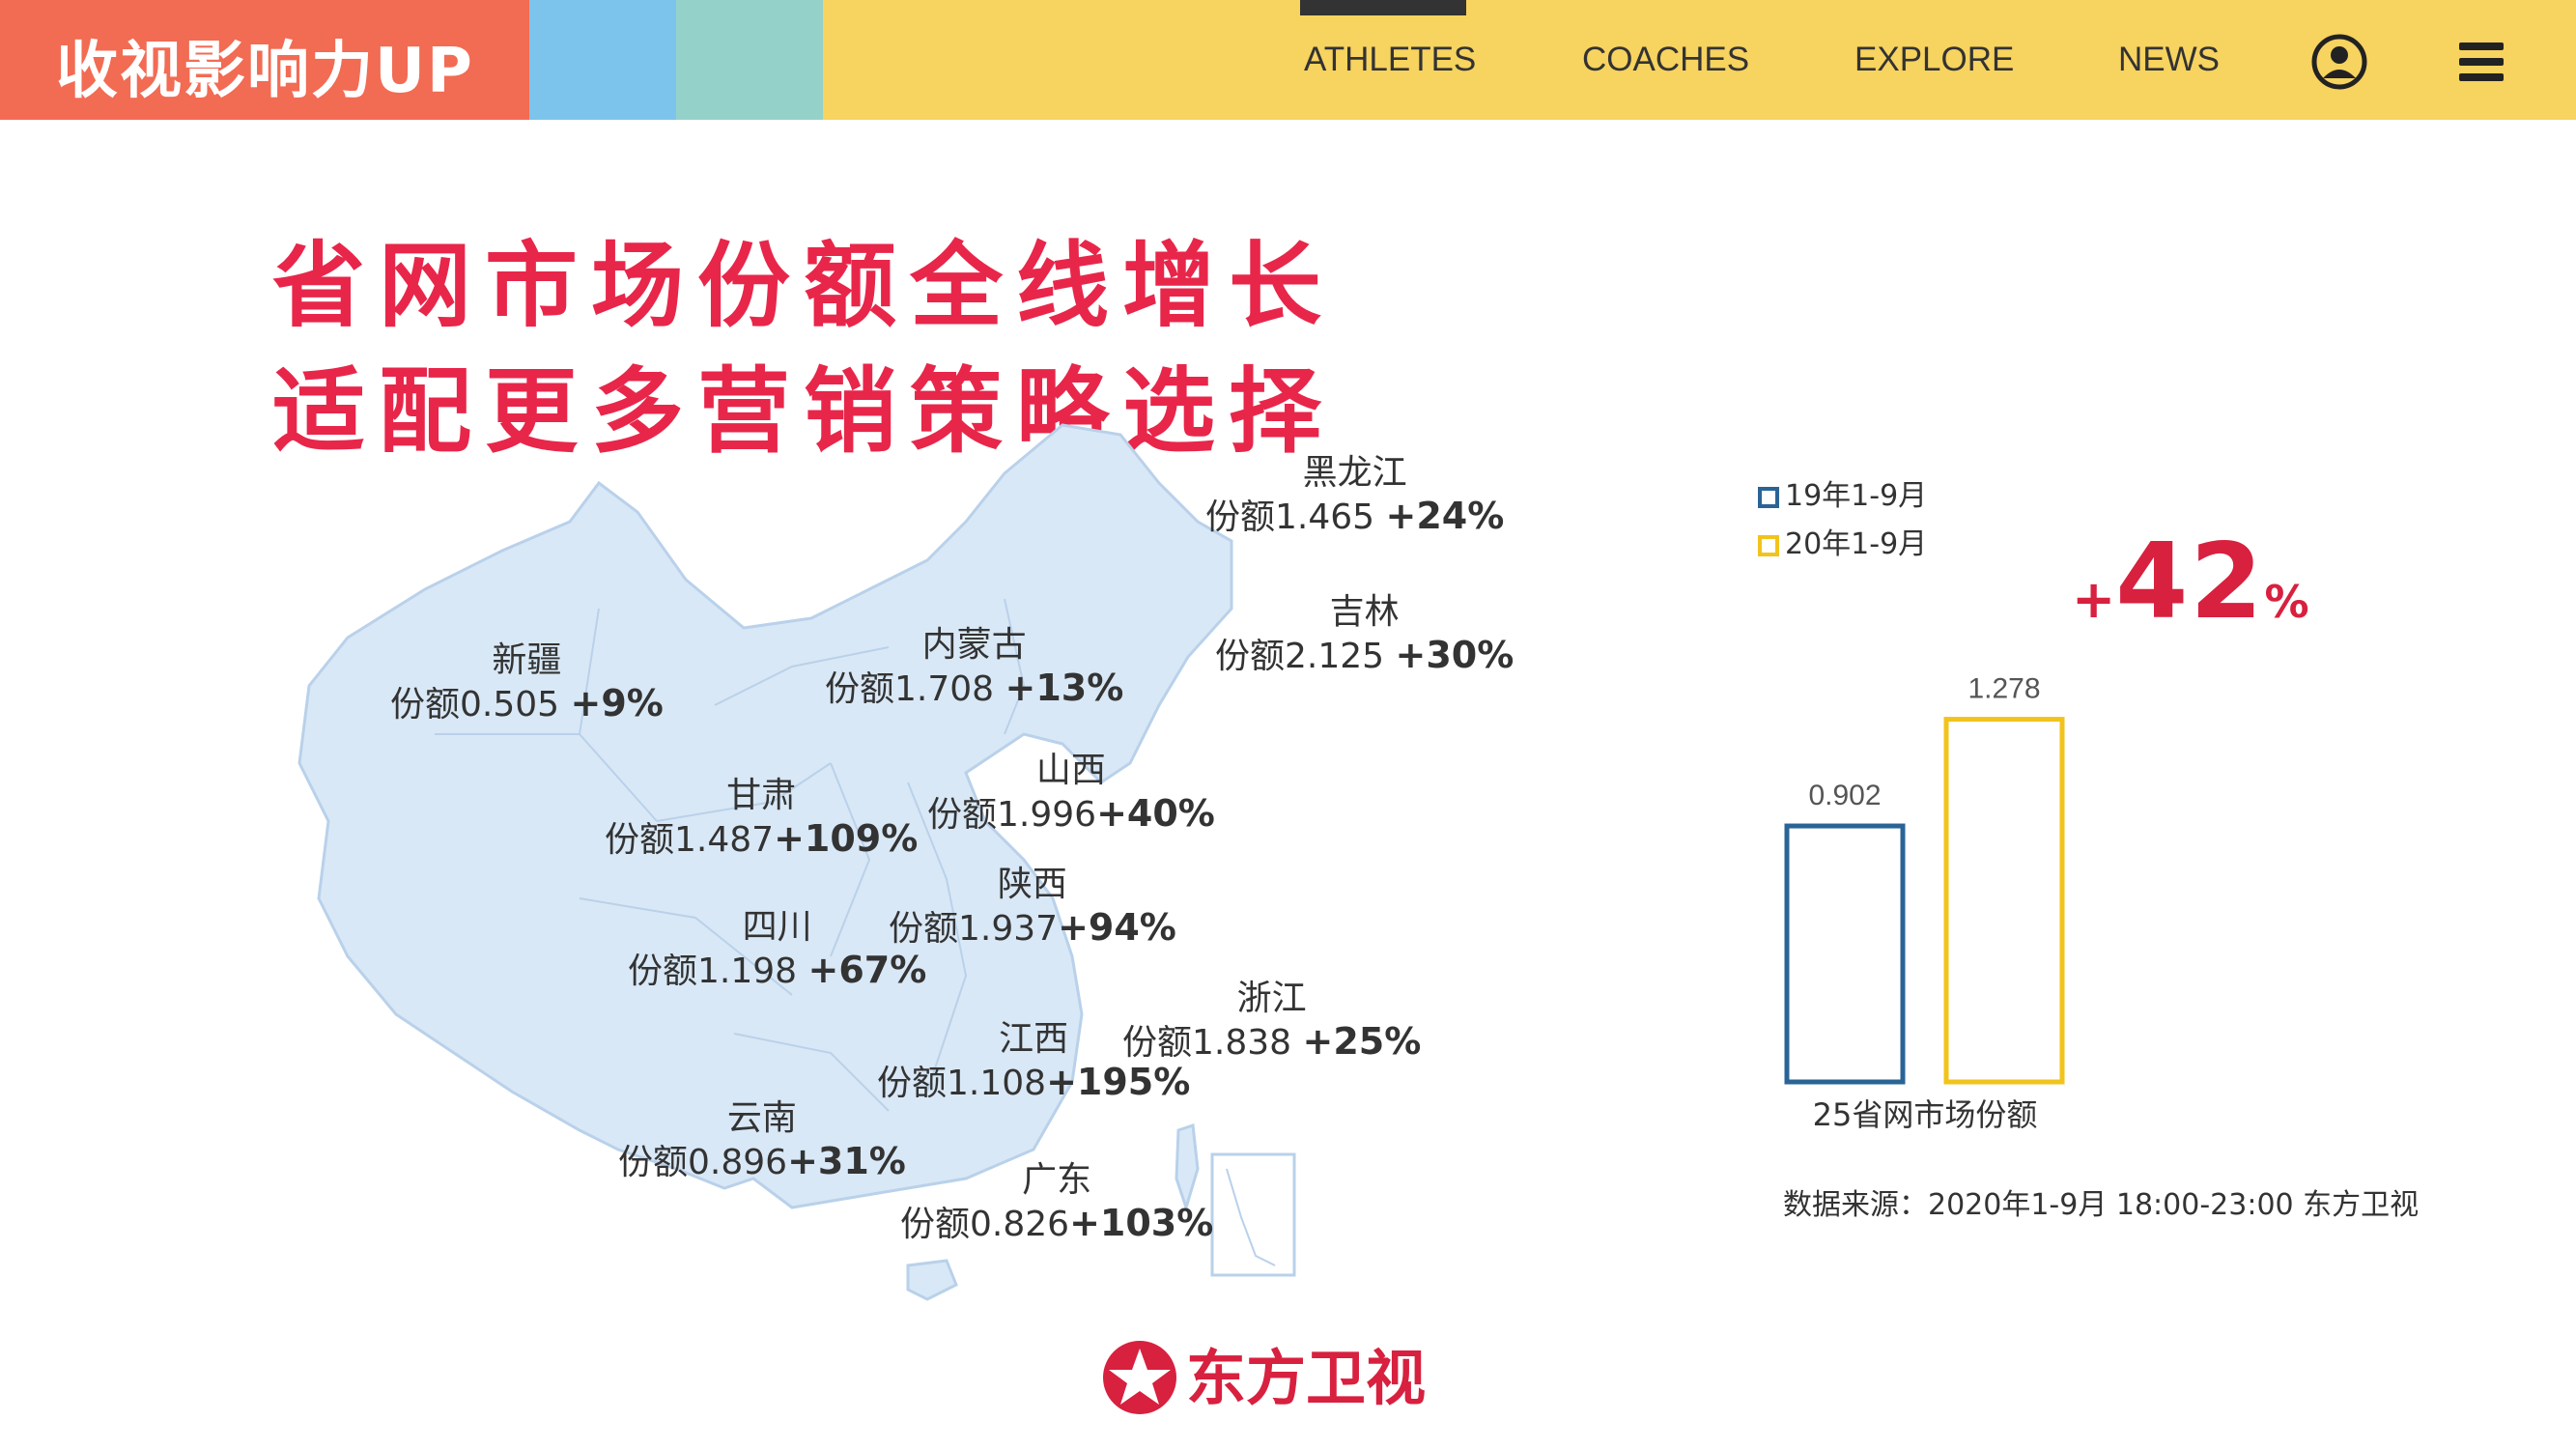 This screenshot has width=2576, height=1449. I want to click on color-block-blue, so click(602, 60).